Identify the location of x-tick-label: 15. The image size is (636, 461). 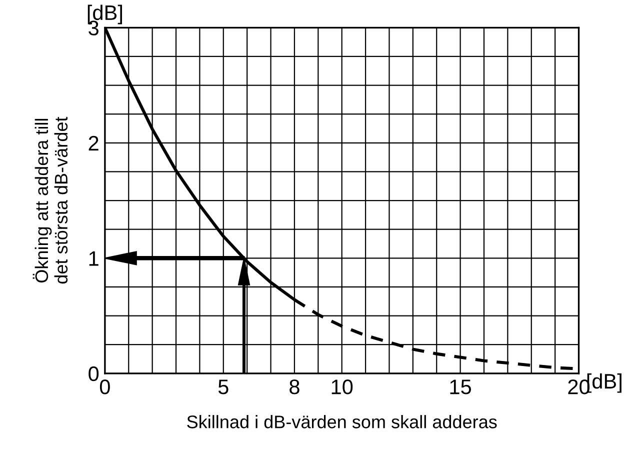
(461, 387).